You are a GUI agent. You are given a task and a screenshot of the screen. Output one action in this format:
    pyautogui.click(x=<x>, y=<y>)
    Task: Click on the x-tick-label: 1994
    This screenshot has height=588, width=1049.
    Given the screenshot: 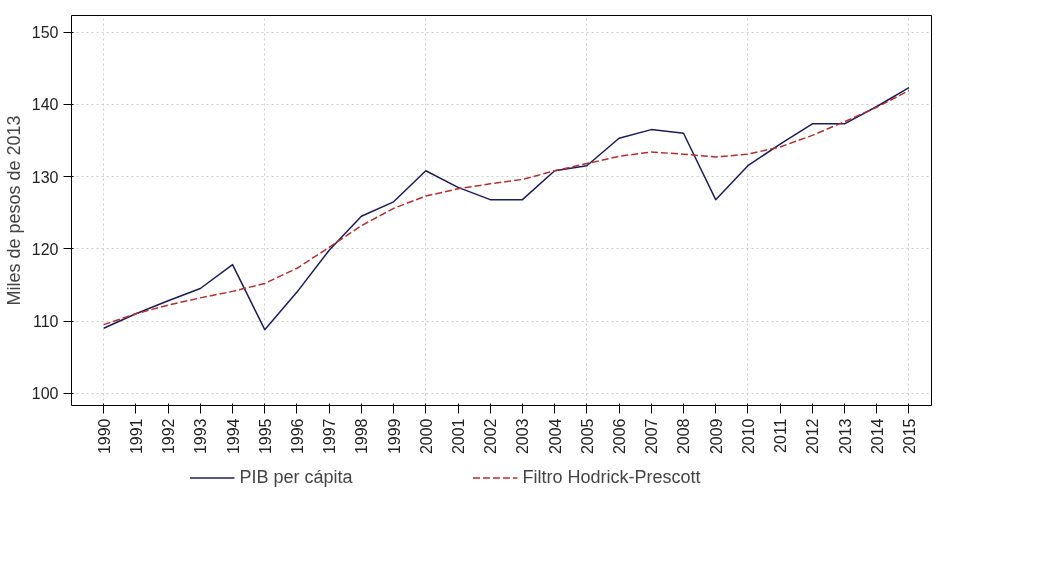 What is the action you would take?
    pyautogui.click(x=233, y=436)
    